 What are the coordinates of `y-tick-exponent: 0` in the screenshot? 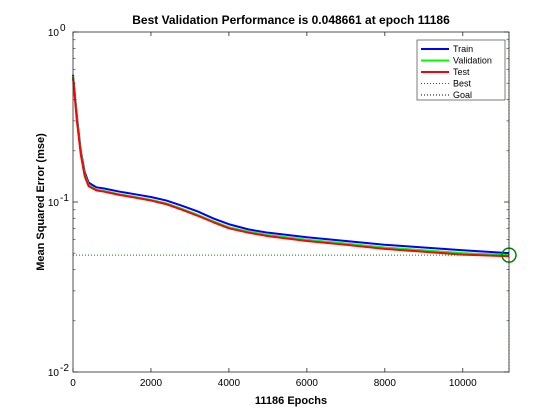 It's located at (63, 28).